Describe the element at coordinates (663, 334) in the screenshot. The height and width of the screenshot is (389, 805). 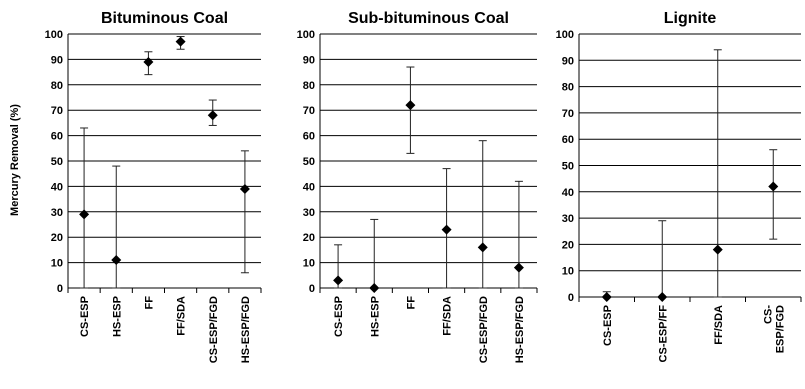
I see `x-category-label: CS-ESP/FF` at that location.